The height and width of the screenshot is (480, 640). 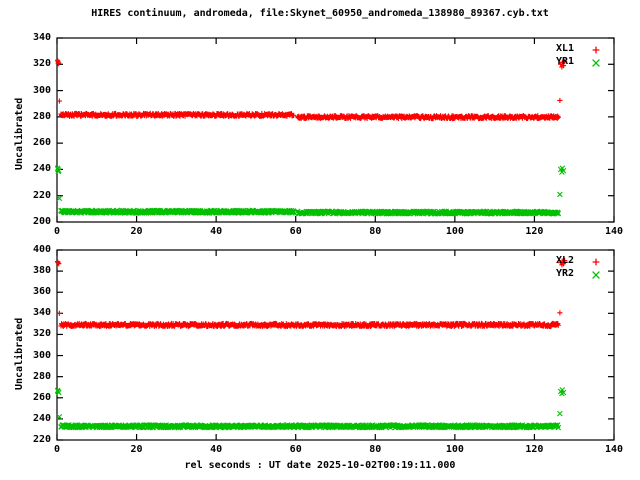 What do you see at coordinates (41, 292) in the screenshot?
I see `y-tick-label: 360` at bounding box center [41, 292].